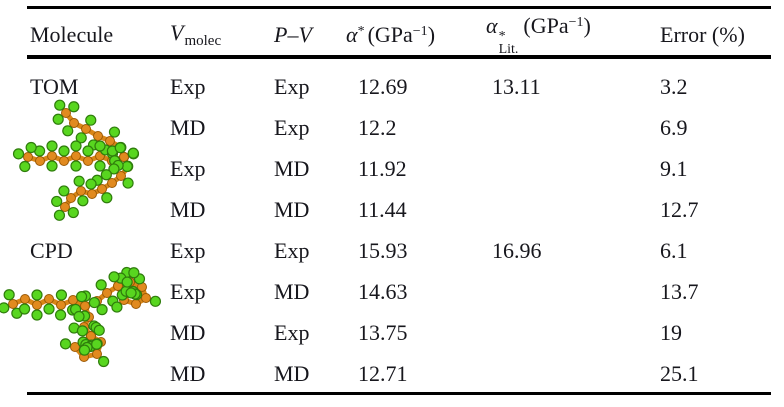  What do you see at coordinates (679, 209) in the screenshot?
I see `cell-error: 12.7` at bounding box center [679, 209].